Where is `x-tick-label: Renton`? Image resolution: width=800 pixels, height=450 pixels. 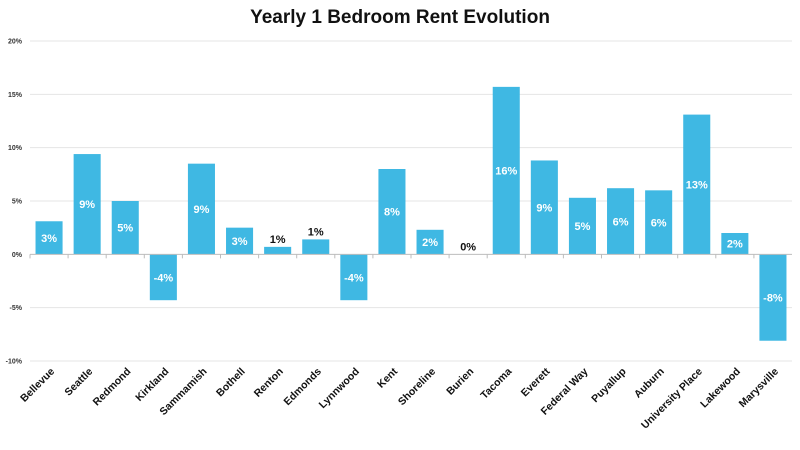 x-tick-label: Renton is located at coordinates (269, 383).